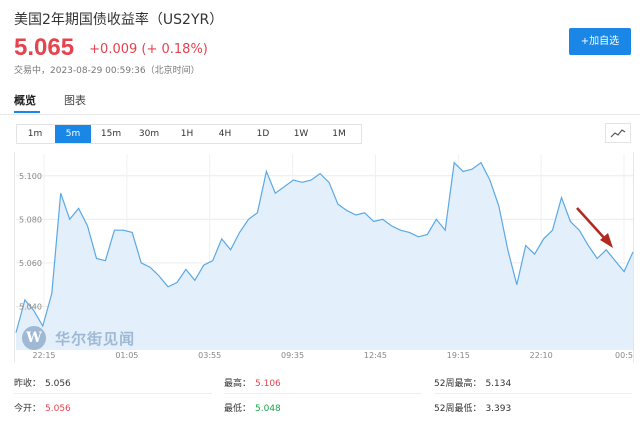 The height and width of the screenshot is (426, 640). Describe the element at coordinates (30, 219) in the screenshot. I see `y-tick-label: 5.080` at that location.